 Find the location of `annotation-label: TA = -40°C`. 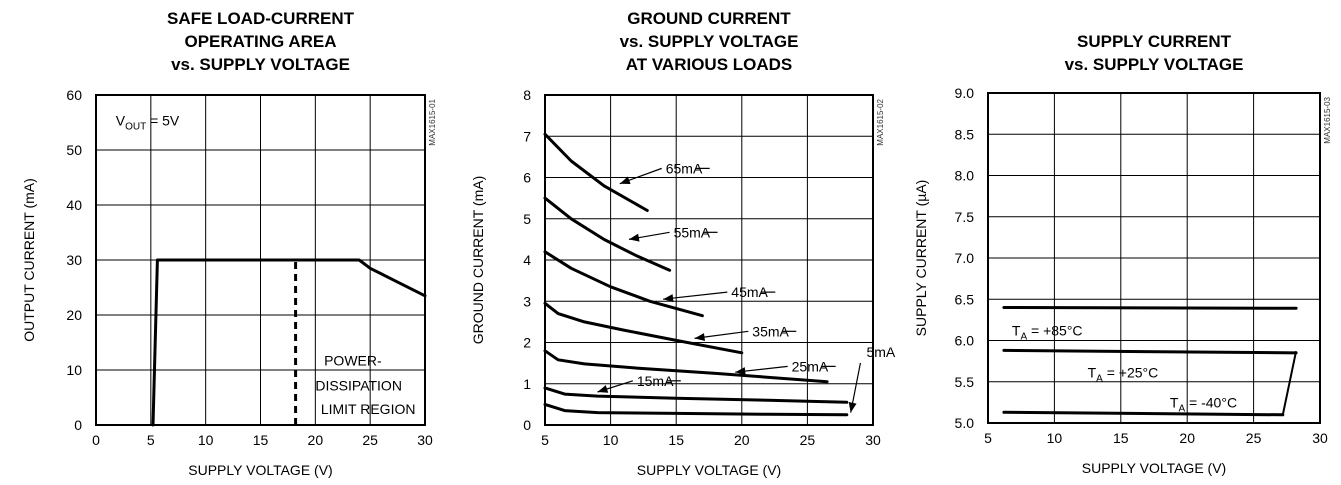

annotation-label: TA = -40°C is located at coordinates (1203, 404).